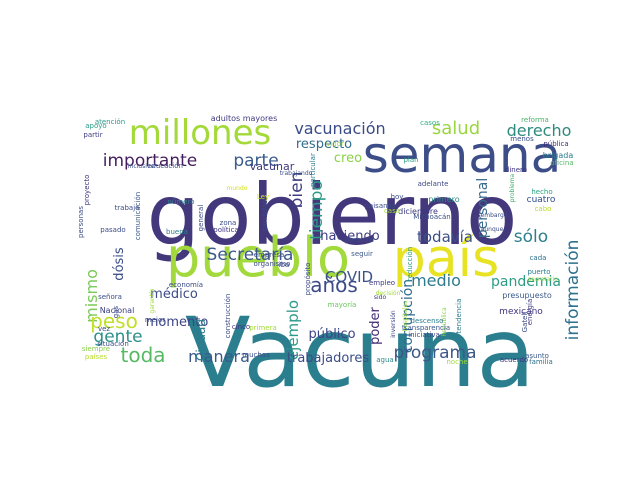 Image resolution: width=640 pixels, height=480 pixels. What do you see at coordinates (558, 155) in the screenshot?
I see `cloud-word: brigada` at bounding box center [558, 155].